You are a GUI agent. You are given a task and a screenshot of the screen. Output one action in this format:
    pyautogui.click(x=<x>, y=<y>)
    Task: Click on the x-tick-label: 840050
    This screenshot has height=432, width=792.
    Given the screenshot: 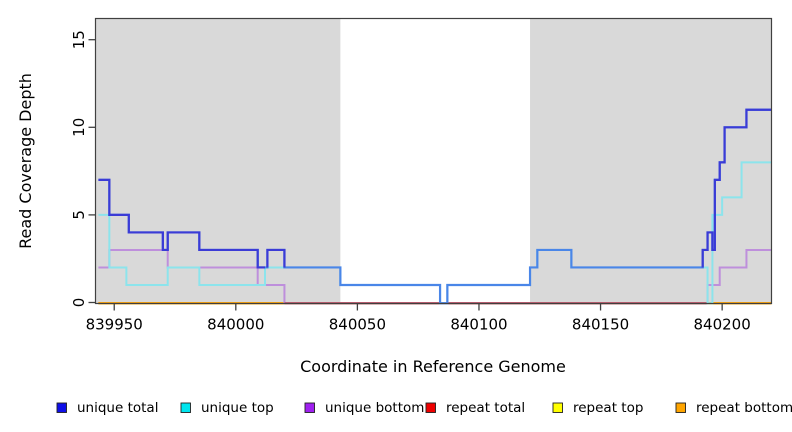 What is the action you would take?
    pyautogui.click(x=357, y=325)
    